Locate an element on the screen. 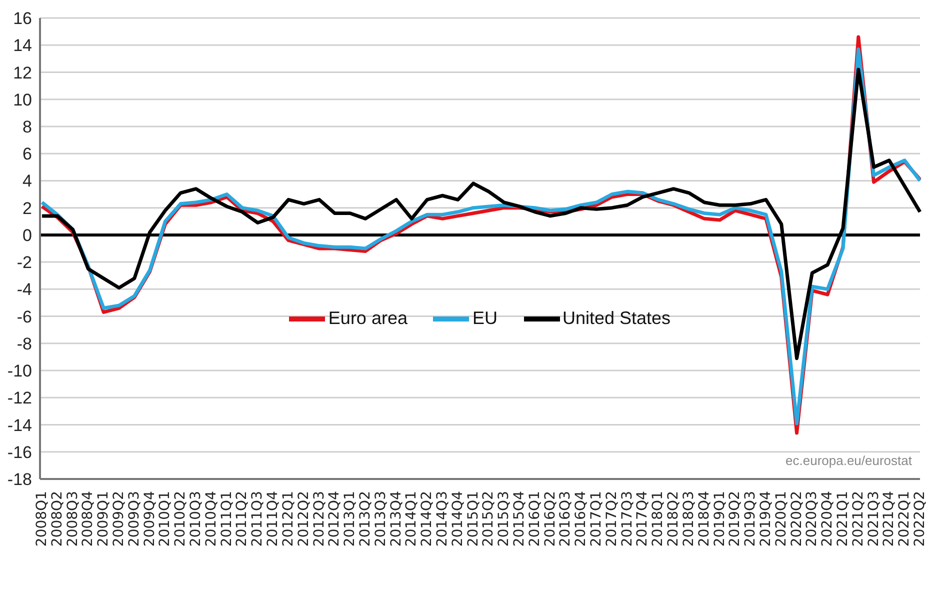 This screenshot has height=600, width=934. x-tick-label: 2016Q1 is located at coordinates (534, 519).